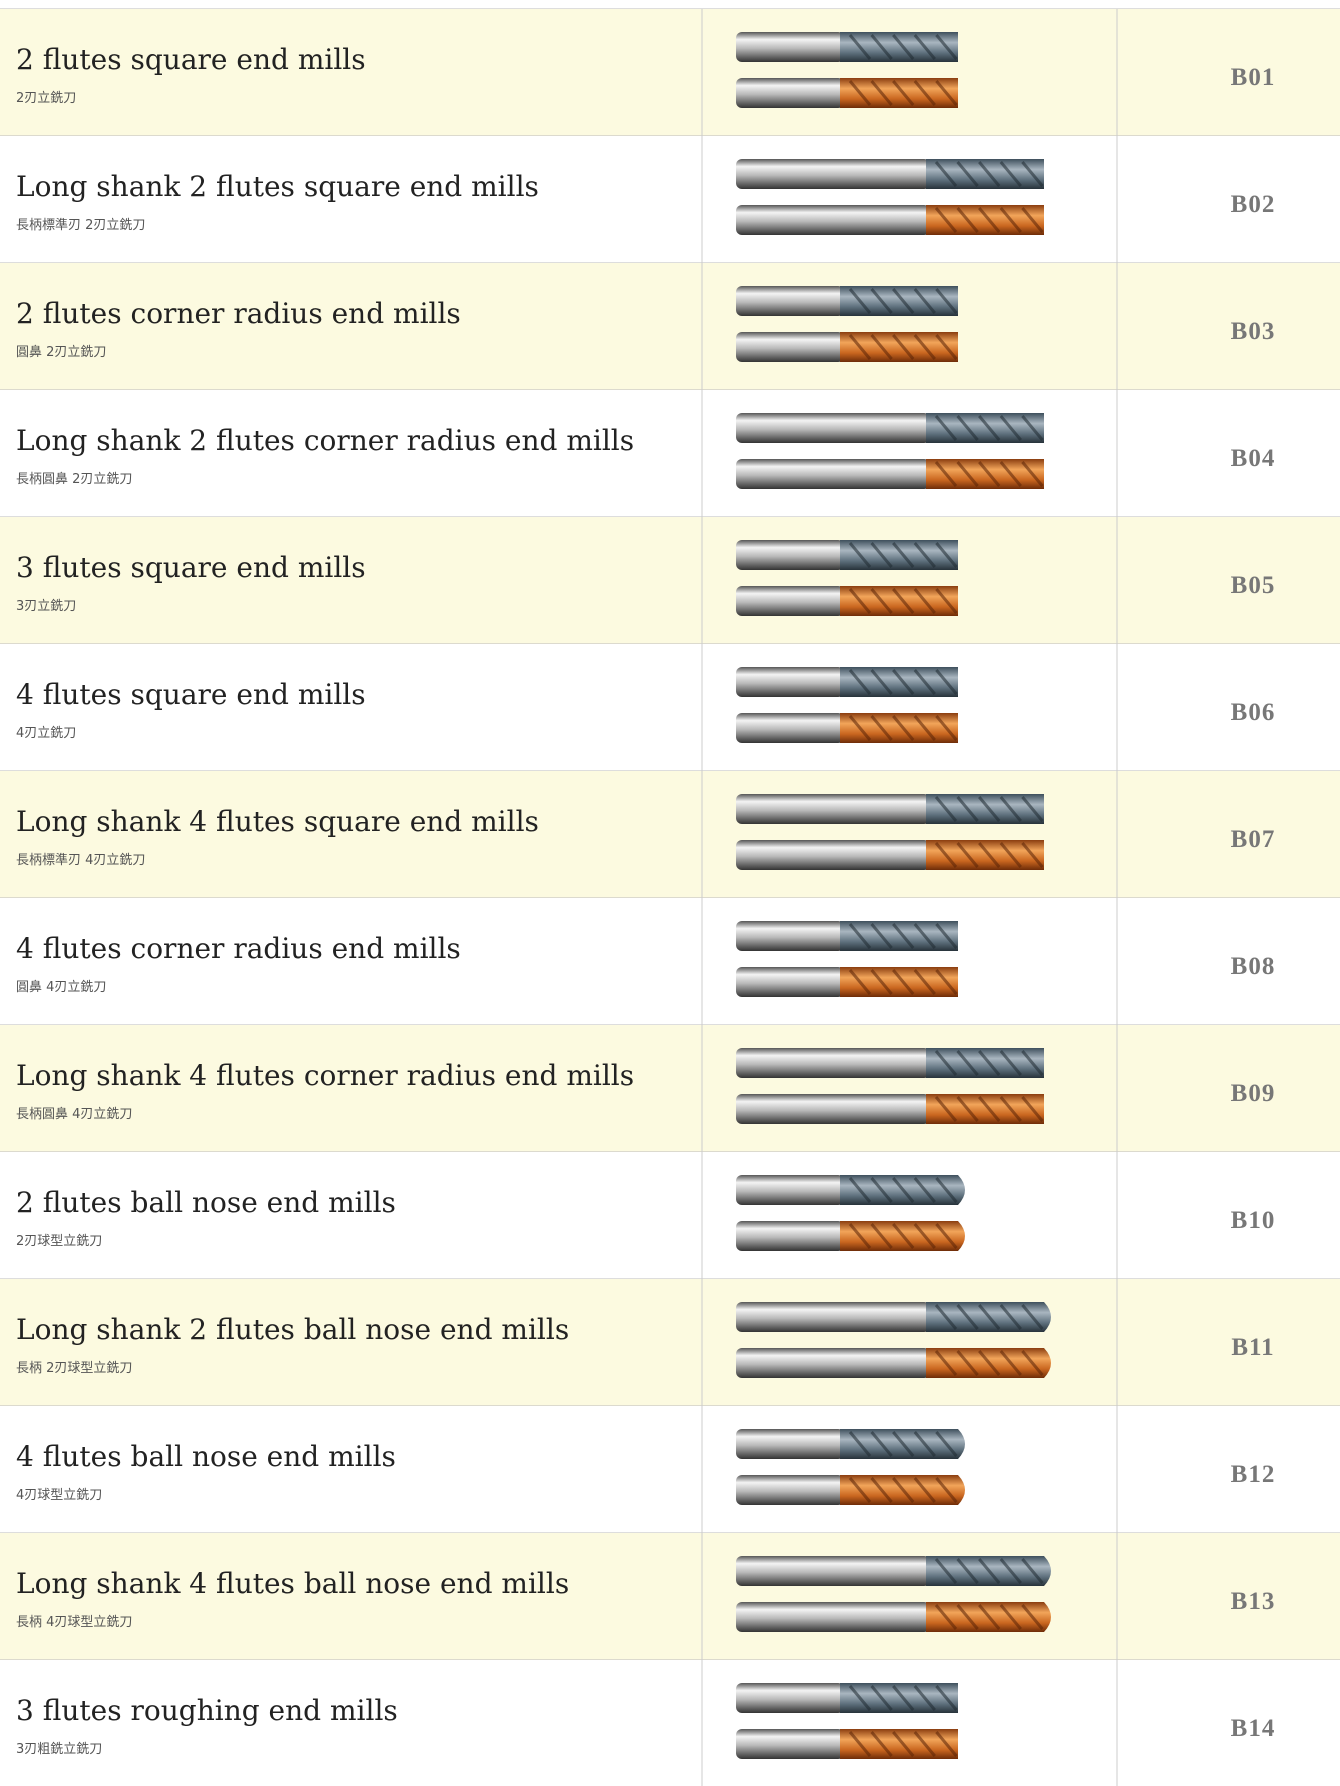 The height and width of the screenshot is (1786, 1340). I want to click on product-title: Long shank 2 flutes square end mills, so click(277, 186).